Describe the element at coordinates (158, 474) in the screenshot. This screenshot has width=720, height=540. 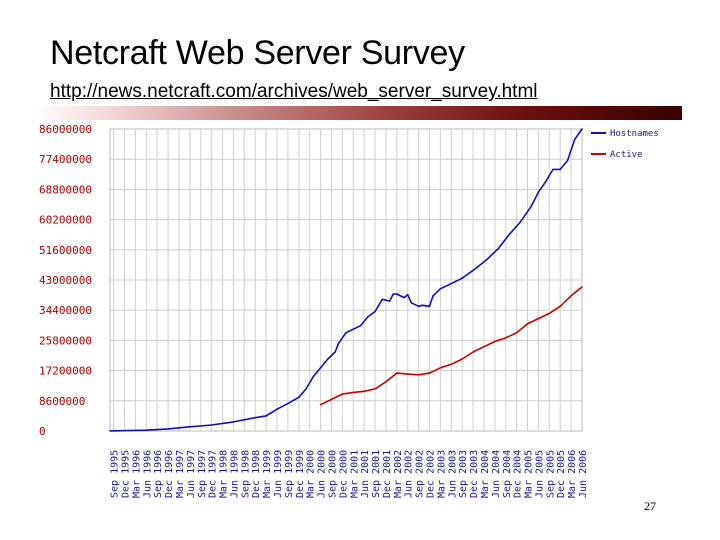
I see `x-tick-label: Sep 1996` at that location.